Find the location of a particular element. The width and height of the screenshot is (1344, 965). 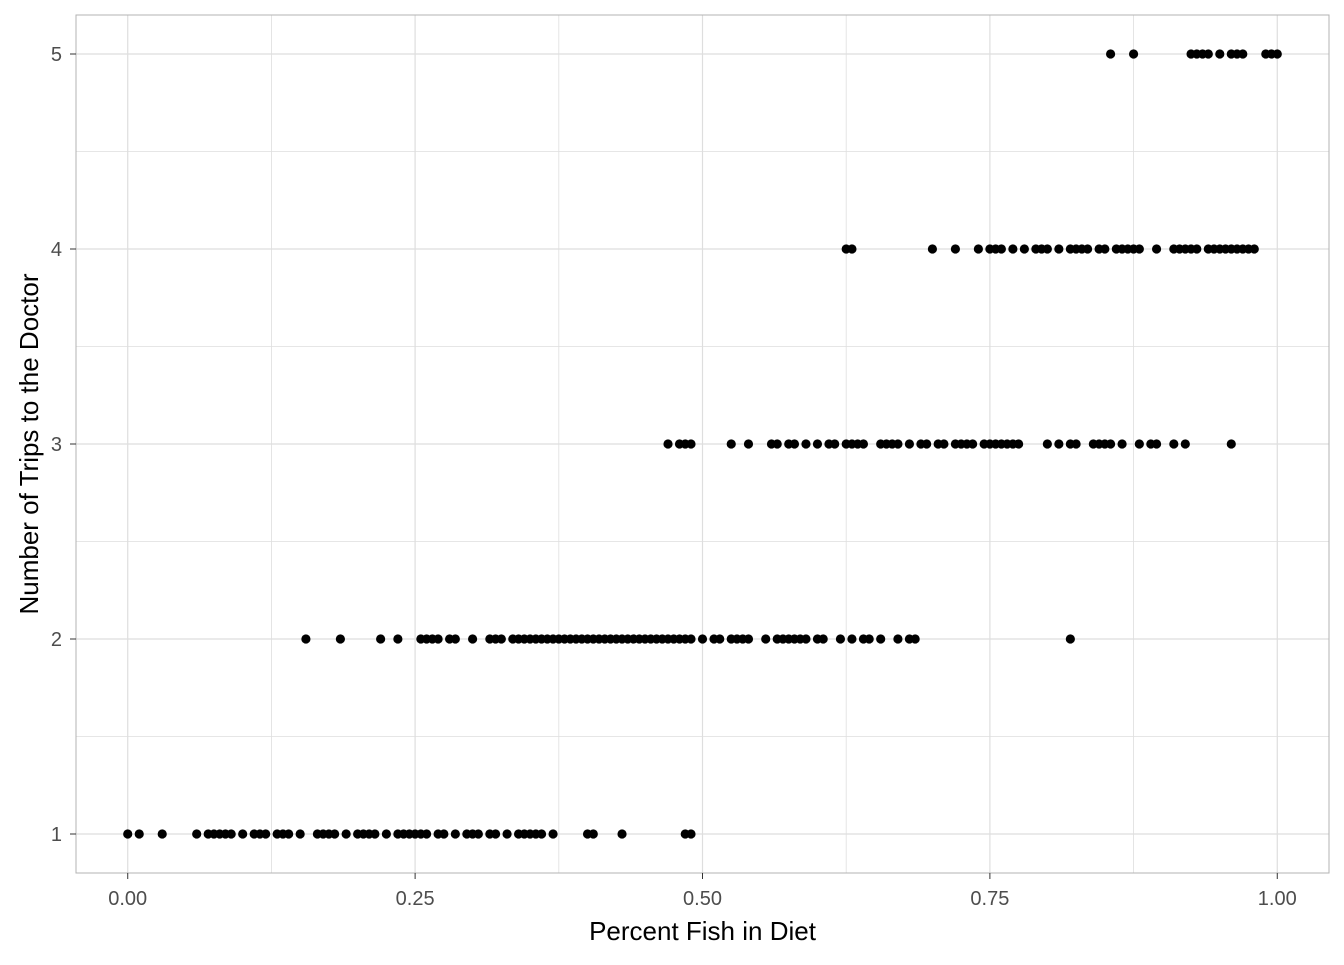

y-tick-label: 1 is located at coordinates (56, 835).